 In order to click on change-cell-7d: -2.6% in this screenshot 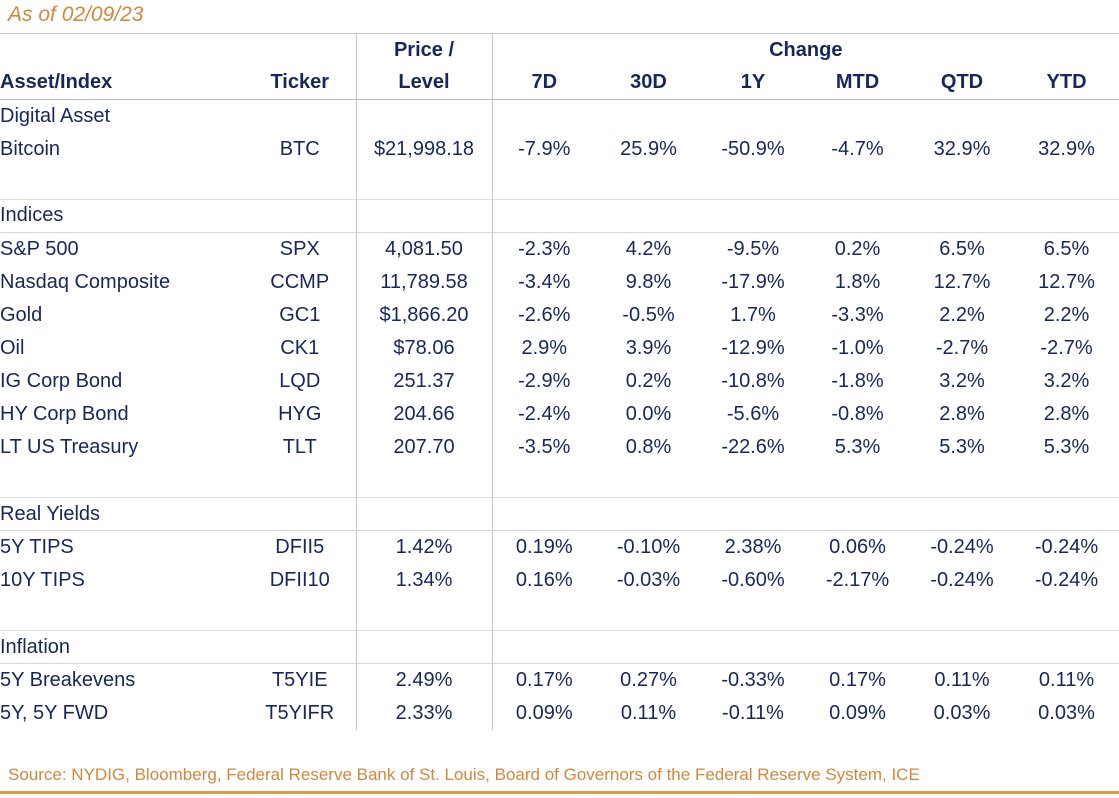, I will do `click(543, 315)`.